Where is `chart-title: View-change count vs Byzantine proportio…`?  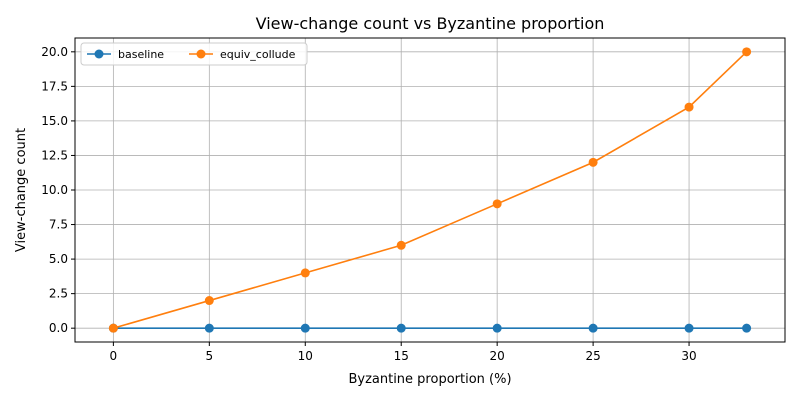
chart-title: View-change count vs Byzantine proportio… is located at coordinates (430, 23).